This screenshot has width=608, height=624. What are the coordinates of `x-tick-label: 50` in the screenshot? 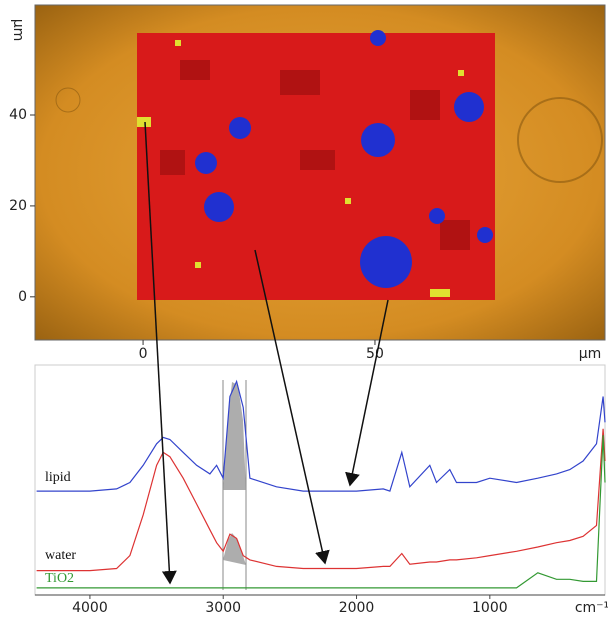 It's located at (375, 354).